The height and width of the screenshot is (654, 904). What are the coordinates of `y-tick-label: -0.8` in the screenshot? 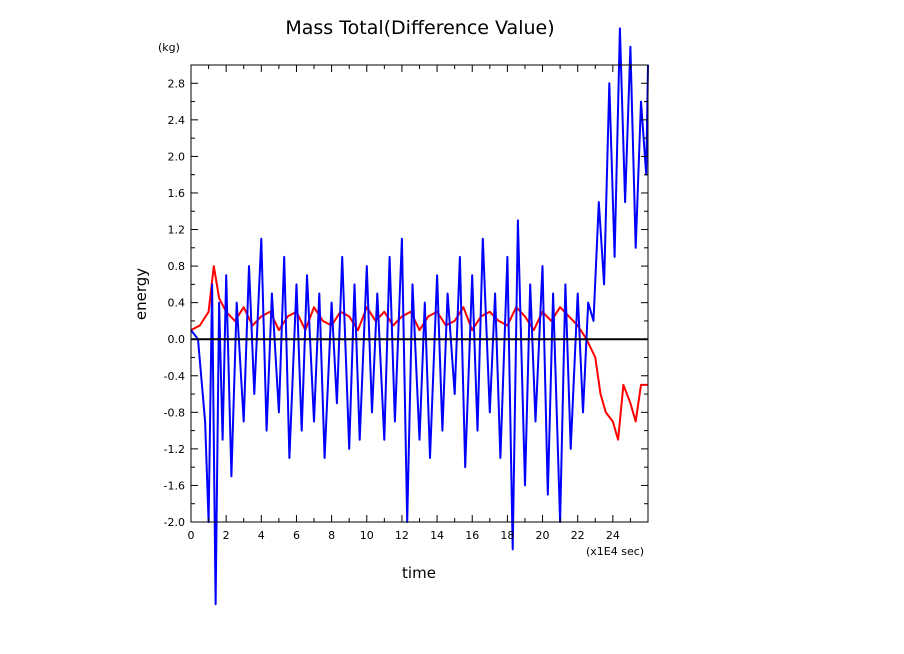 It's located at (174, 412).